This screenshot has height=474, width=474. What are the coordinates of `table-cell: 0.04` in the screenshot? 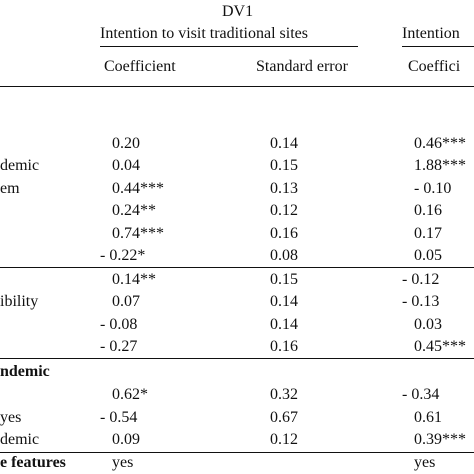 It's located at (126, 165).